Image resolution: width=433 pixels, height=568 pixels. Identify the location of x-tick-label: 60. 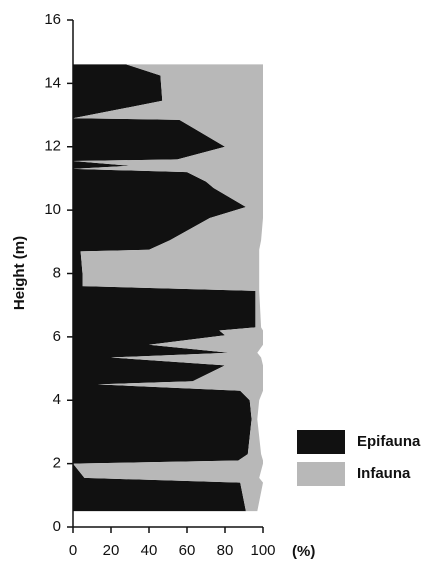
(187, 550).